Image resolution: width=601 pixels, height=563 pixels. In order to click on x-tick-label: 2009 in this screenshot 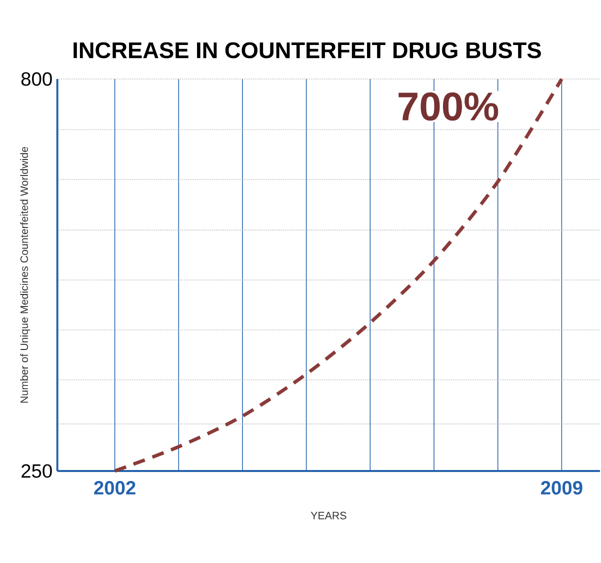, I will do `click(561, 488)`.